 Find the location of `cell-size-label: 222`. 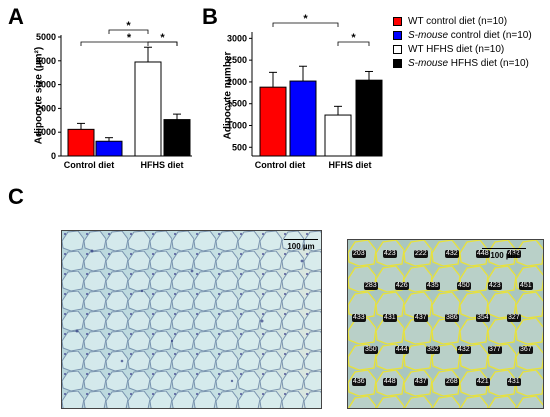

cell-size-label: 222 is located at coordinates (421, 254).